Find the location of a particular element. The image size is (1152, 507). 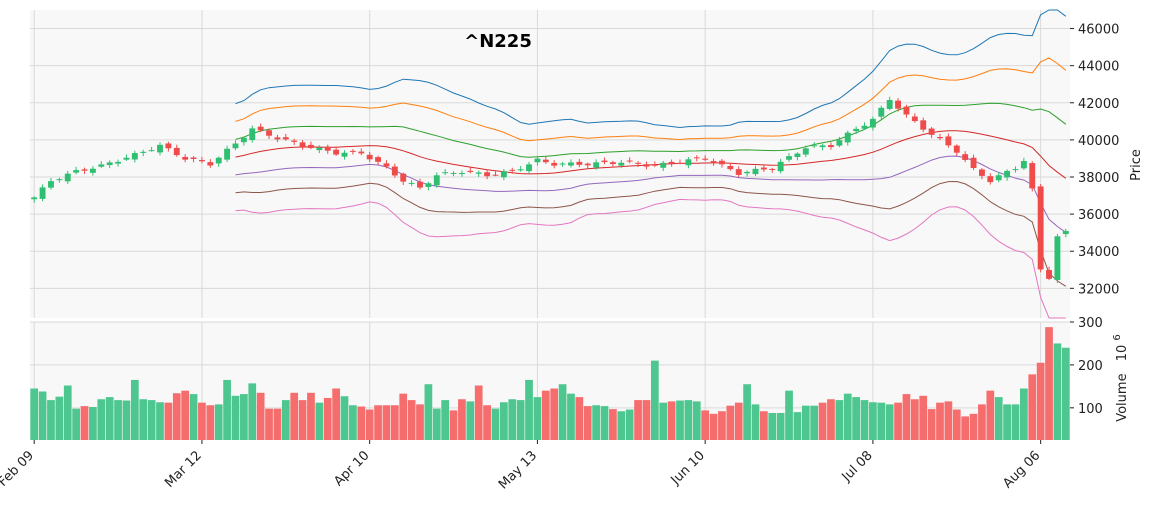

volume-tick-label: 300 is located at coordinates (1090, 323).